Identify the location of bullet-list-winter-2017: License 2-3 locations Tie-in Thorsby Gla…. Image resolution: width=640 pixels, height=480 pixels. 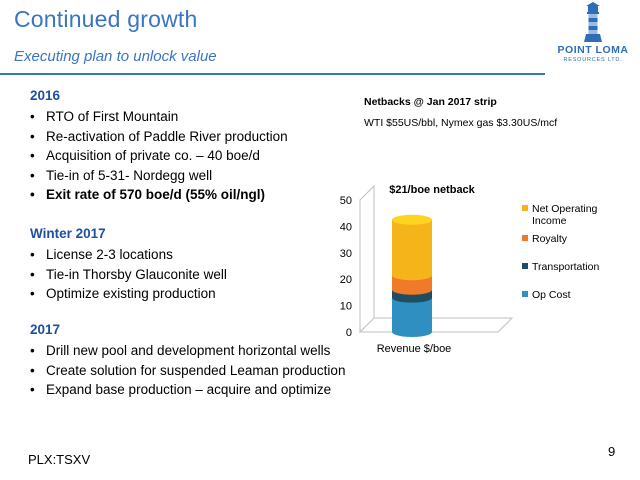
(128, 274).